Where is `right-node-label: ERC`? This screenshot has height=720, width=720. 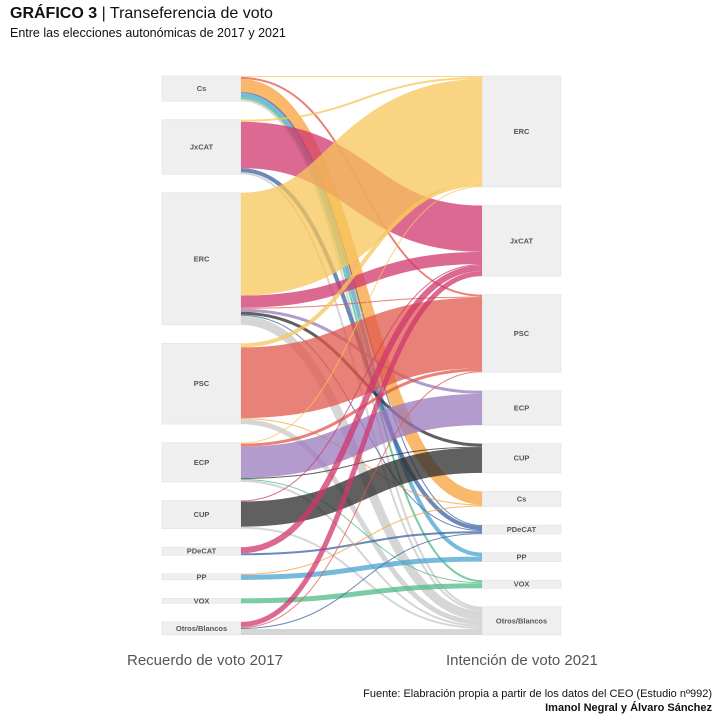
right-node-label: ERC is located at coordinates (522, 131).